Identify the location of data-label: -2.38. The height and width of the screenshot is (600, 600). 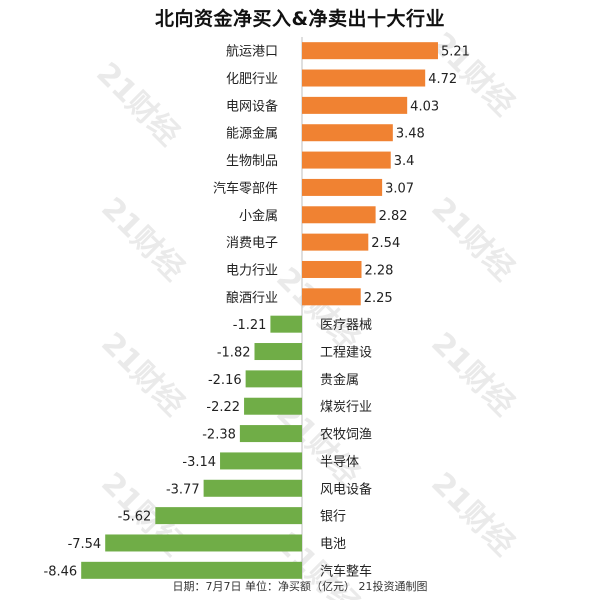
(219, 435).